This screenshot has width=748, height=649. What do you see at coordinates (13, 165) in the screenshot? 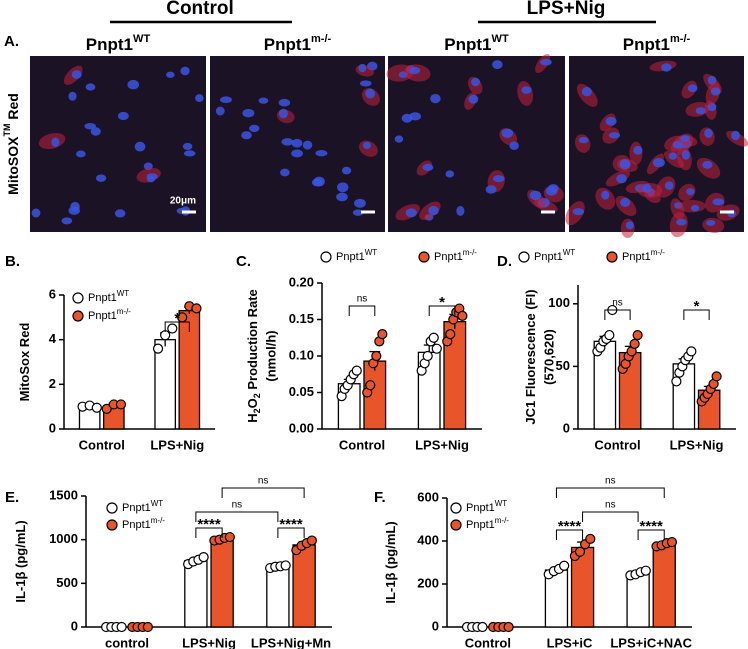
I see `text-part: MitoSOX` at bounding box center [13, 165].